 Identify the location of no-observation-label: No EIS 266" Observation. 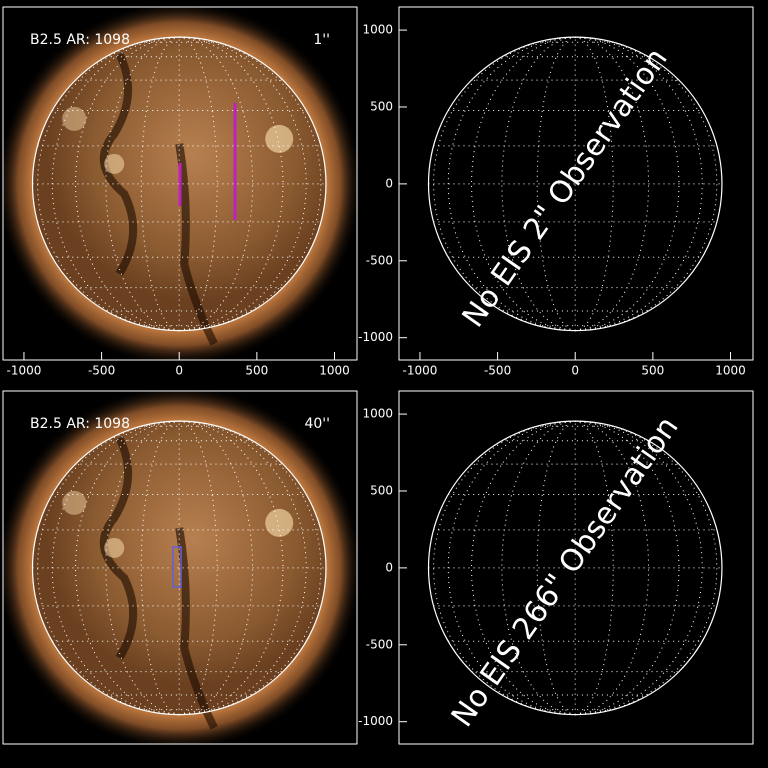
(565, 571).